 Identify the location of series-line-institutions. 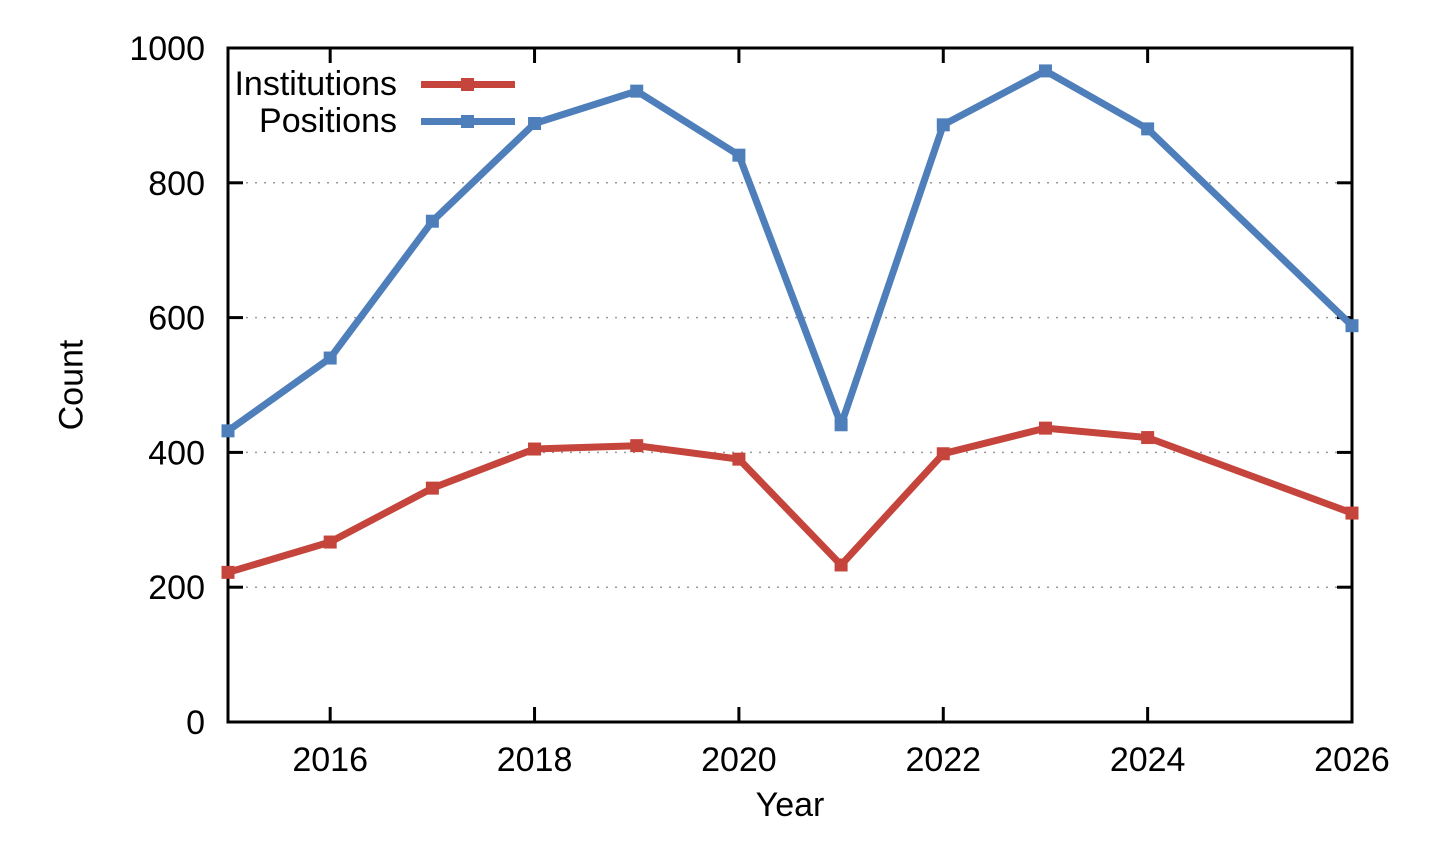
(790, 500).